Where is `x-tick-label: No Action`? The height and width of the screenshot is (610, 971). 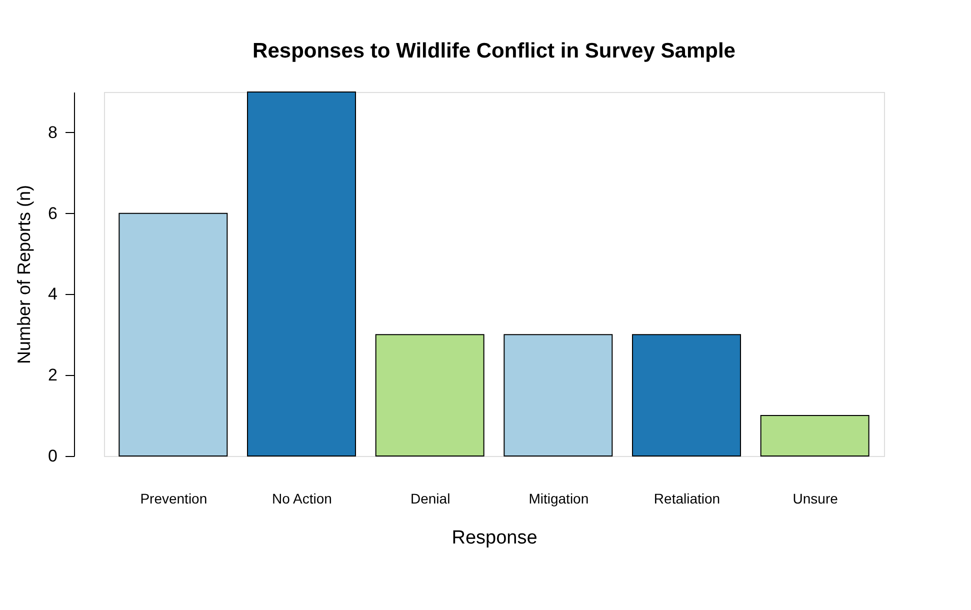 x-tick-label: No Action is located at coordinates (302, 498).